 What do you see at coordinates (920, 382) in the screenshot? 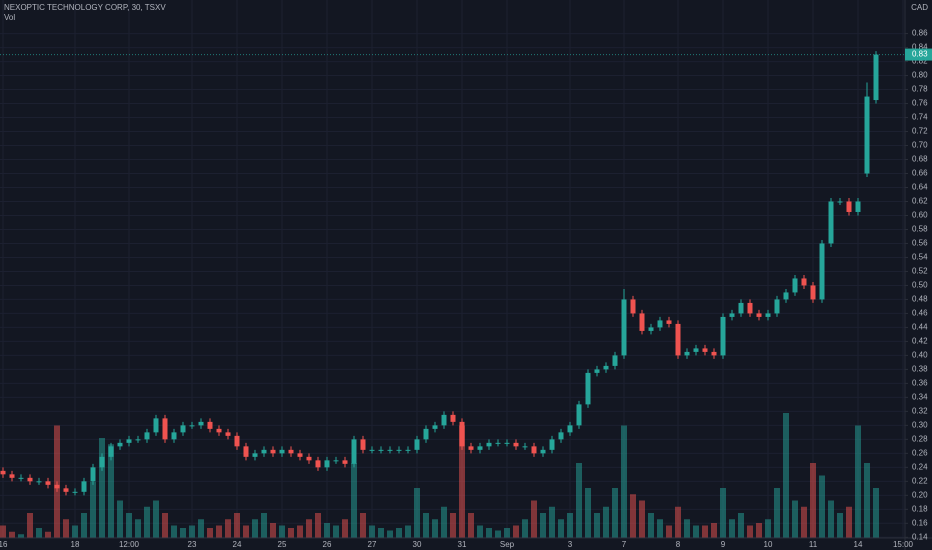
I see `y-tick-label: 0.36` at bounding box center [920, 382].